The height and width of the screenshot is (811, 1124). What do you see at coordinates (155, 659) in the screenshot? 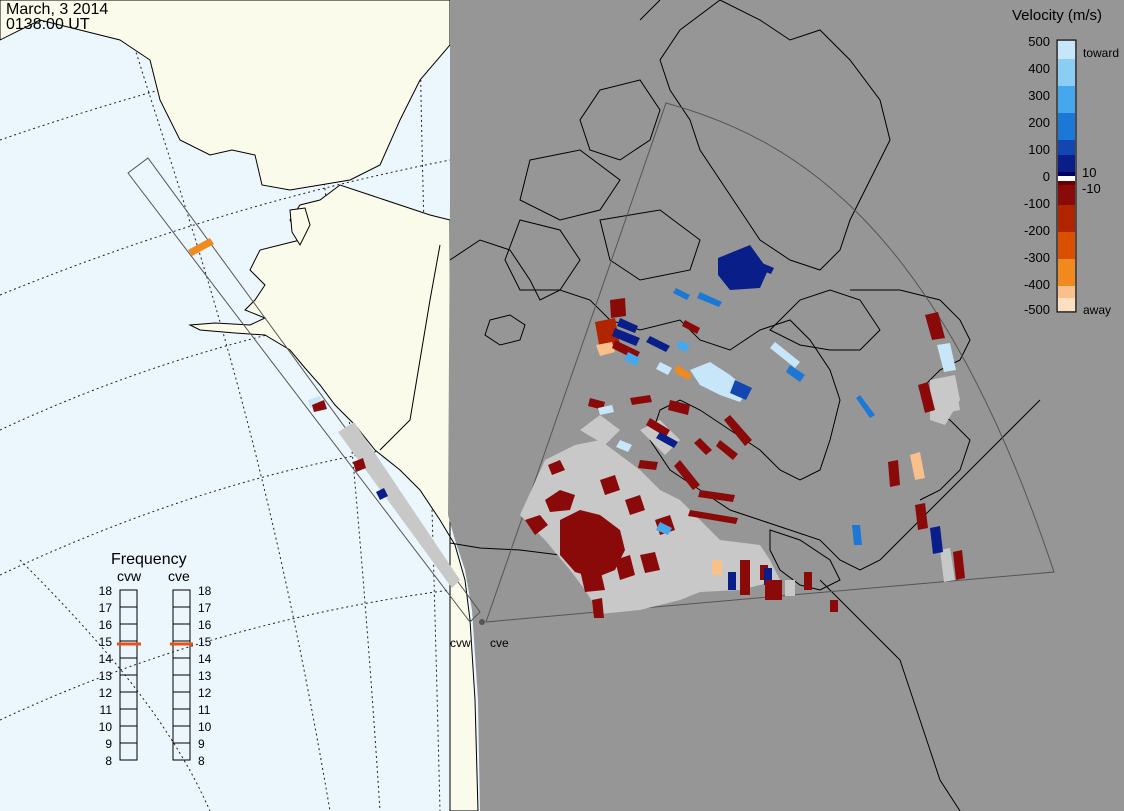
I see `frequency-panel: Frequency cvw cve` at bounding box center [155, 659].